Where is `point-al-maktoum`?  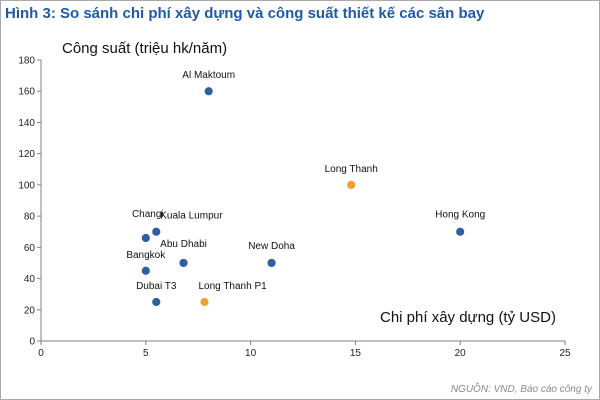 point-al-maktoum is located at coordinates (208, 91).